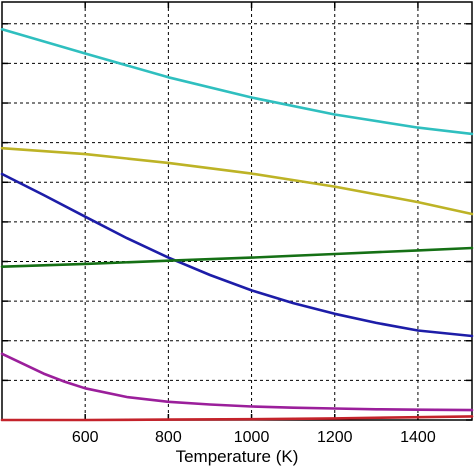 This screenshot has width=474, height=474. I want to click on x-tick-label-0: 600, so click(85, 437).